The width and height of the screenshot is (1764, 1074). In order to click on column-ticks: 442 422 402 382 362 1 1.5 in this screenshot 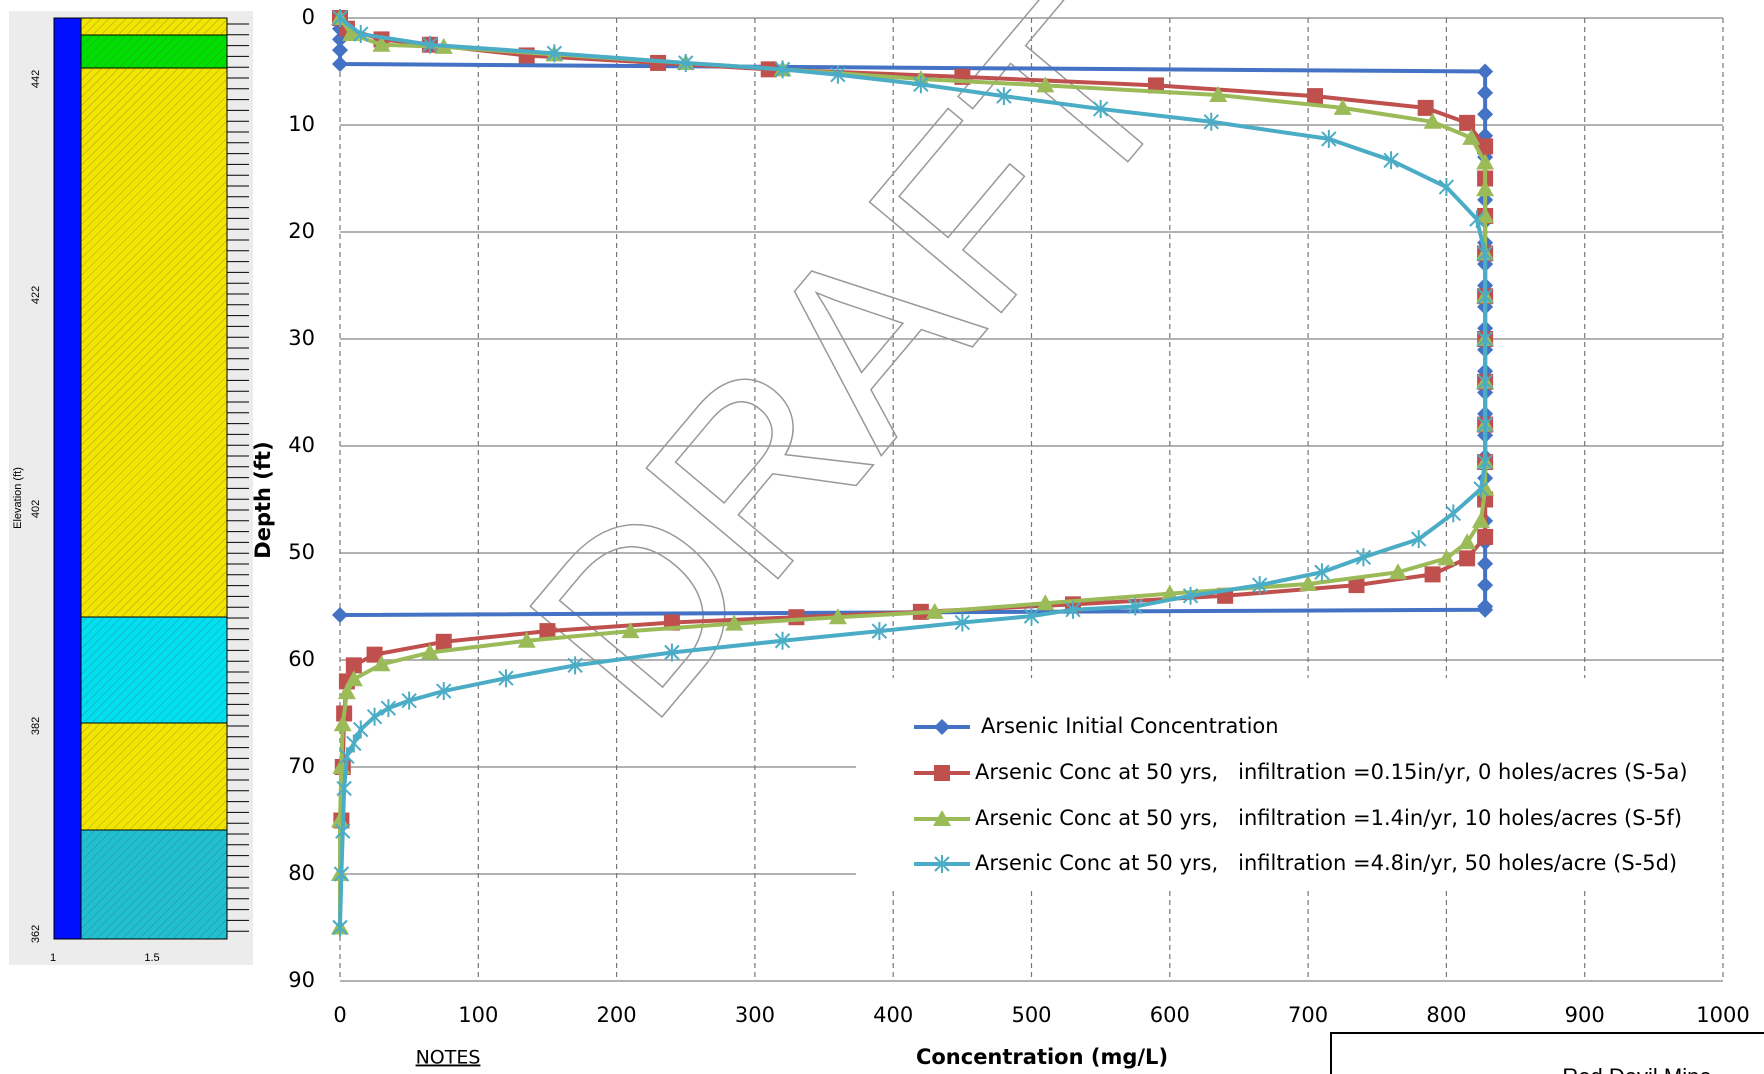, I will do `click(139, 493)`.